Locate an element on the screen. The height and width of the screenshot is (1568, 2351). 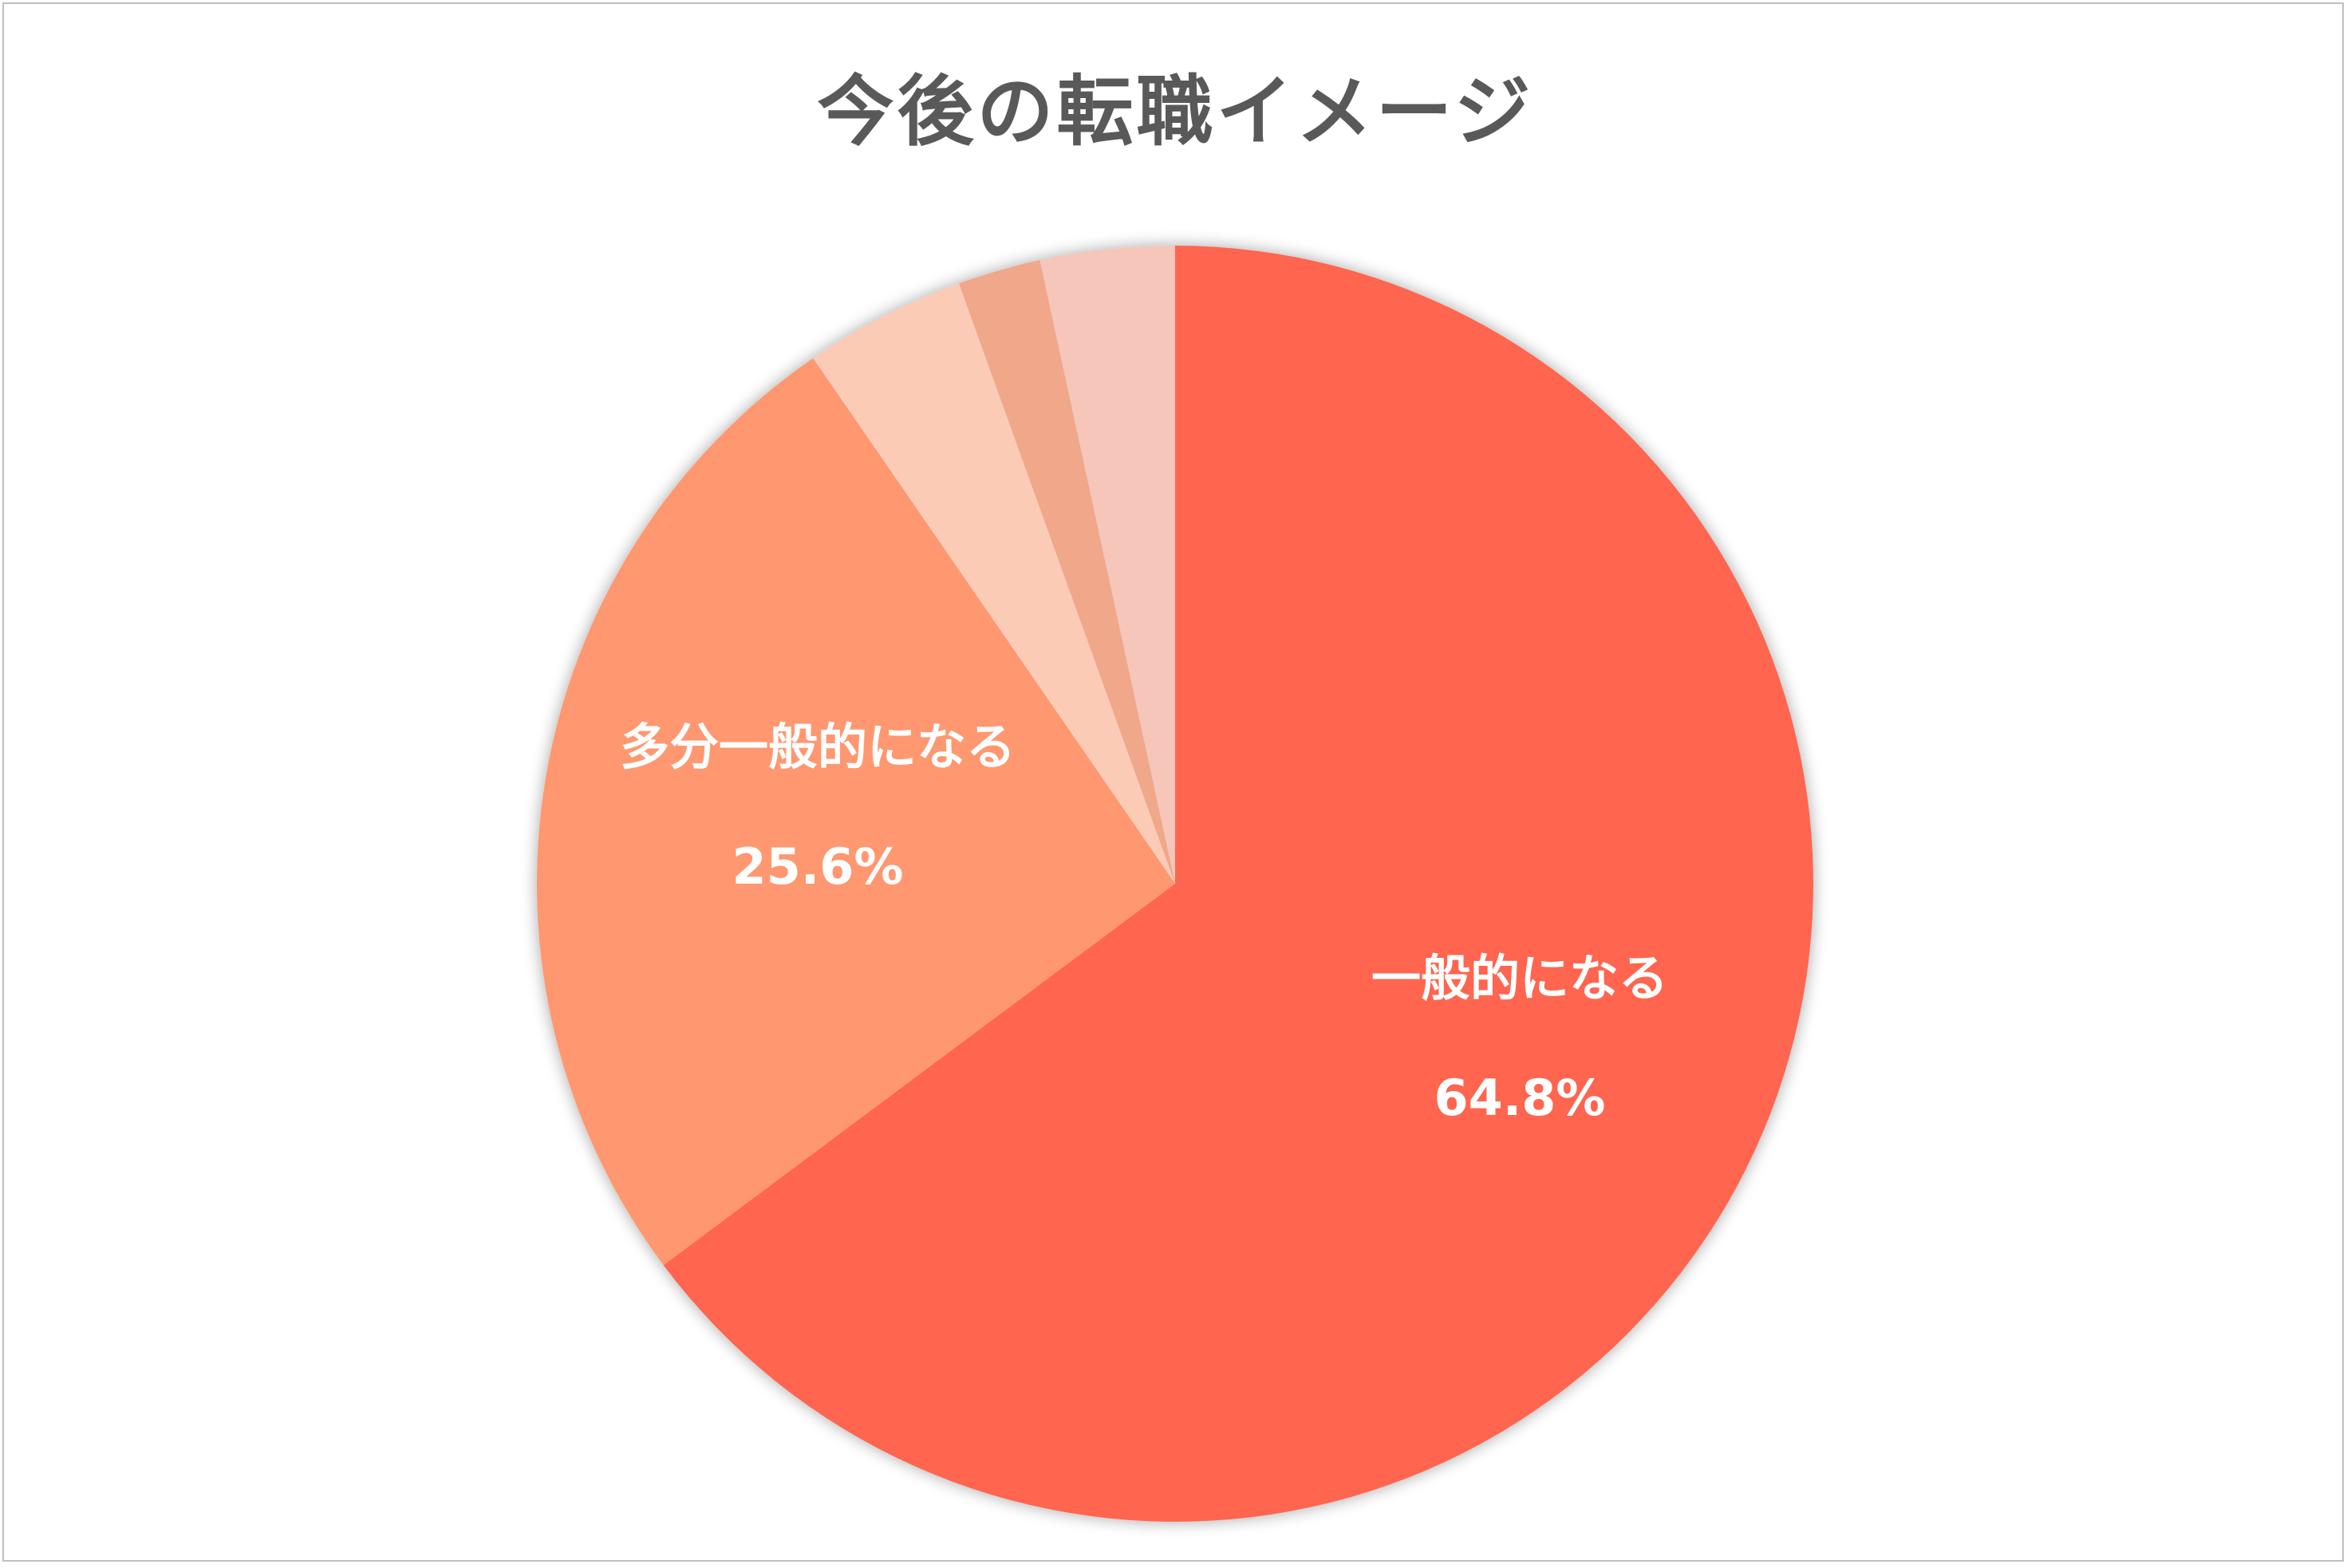
chart-title: 今後の転職イメージ is located at coordinates (1175, 111).